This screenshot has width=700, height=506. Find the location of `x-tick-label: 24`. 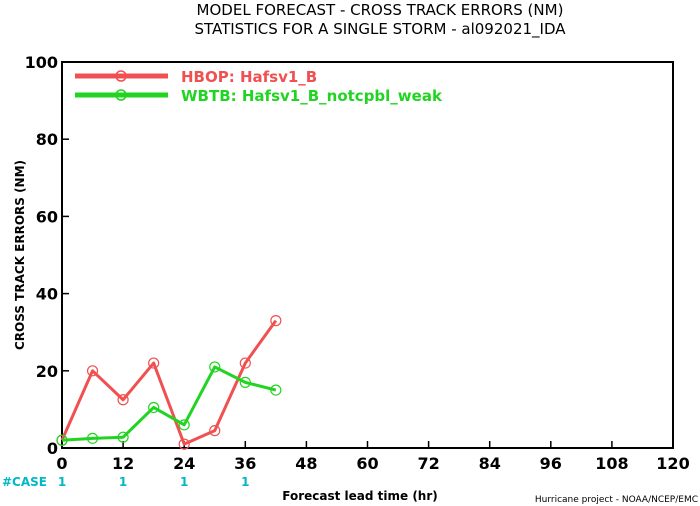

x-tick-label: 24 is located at coordinates (184, 463).